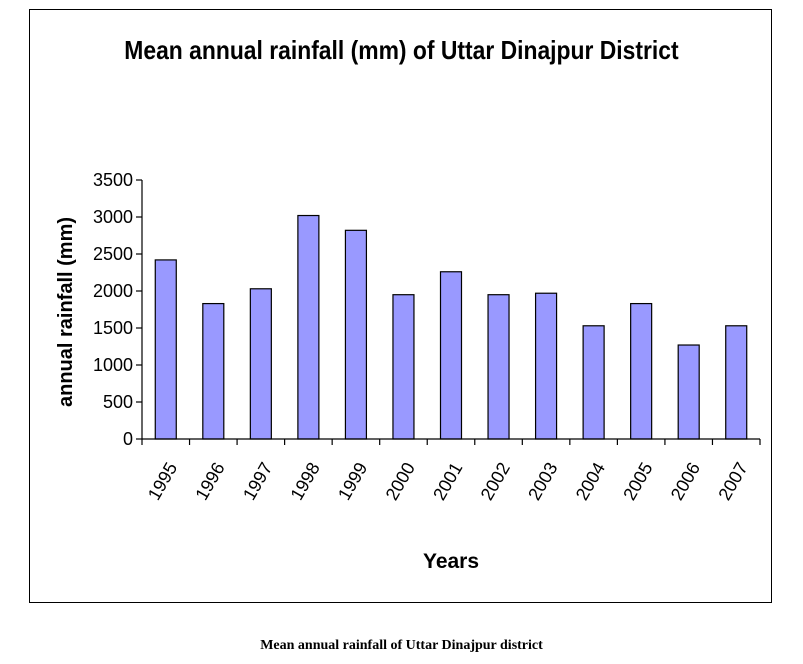 The image size is (803, 664). What do you see at coordinates (213, 371) in the screenshot?
I see `bar-1996` at bounding box center [213, 371].